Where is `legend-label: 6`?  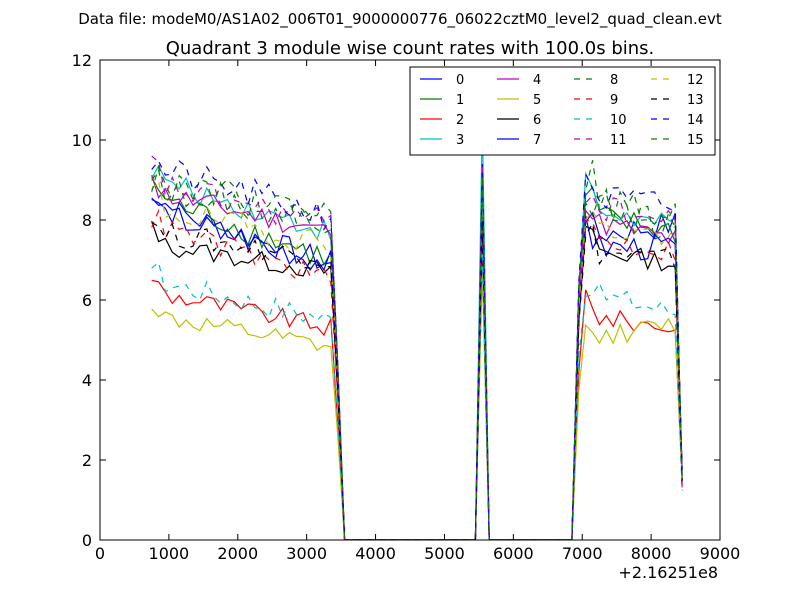 legend-label: 6 is located at coordinates (537, 120).